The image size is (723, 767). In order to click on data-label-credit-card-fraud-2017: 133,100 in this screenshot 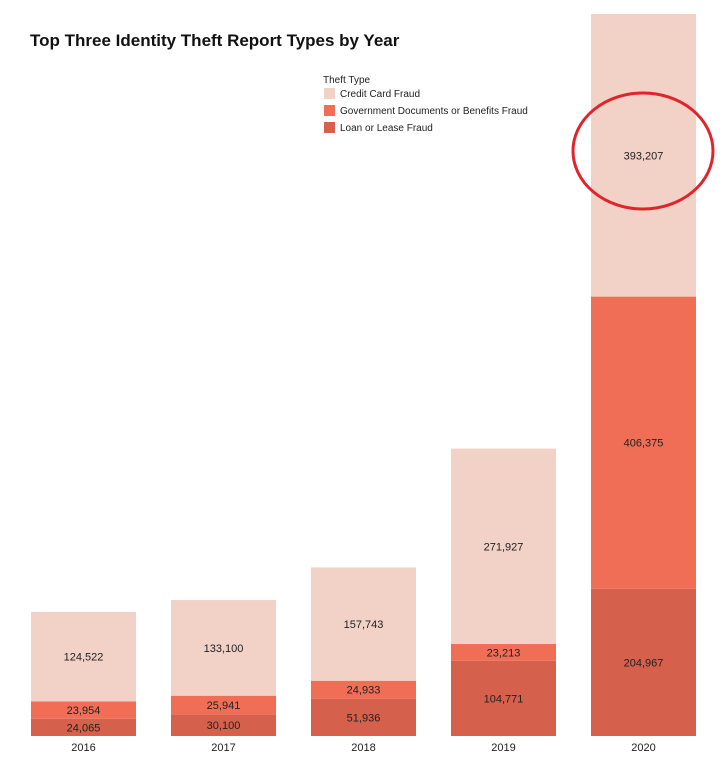, I will do `click(224, 649)`.